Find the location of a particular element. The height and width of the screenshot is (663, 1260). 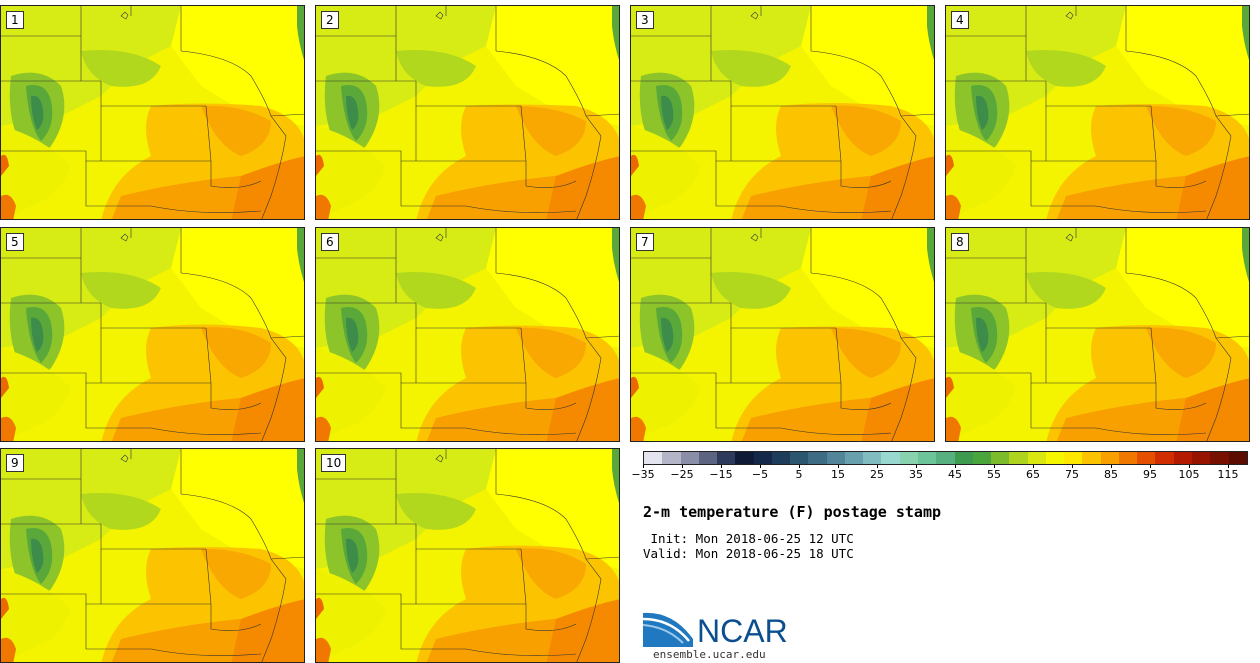

member-label: 9 is located at coordinates (15, 463).